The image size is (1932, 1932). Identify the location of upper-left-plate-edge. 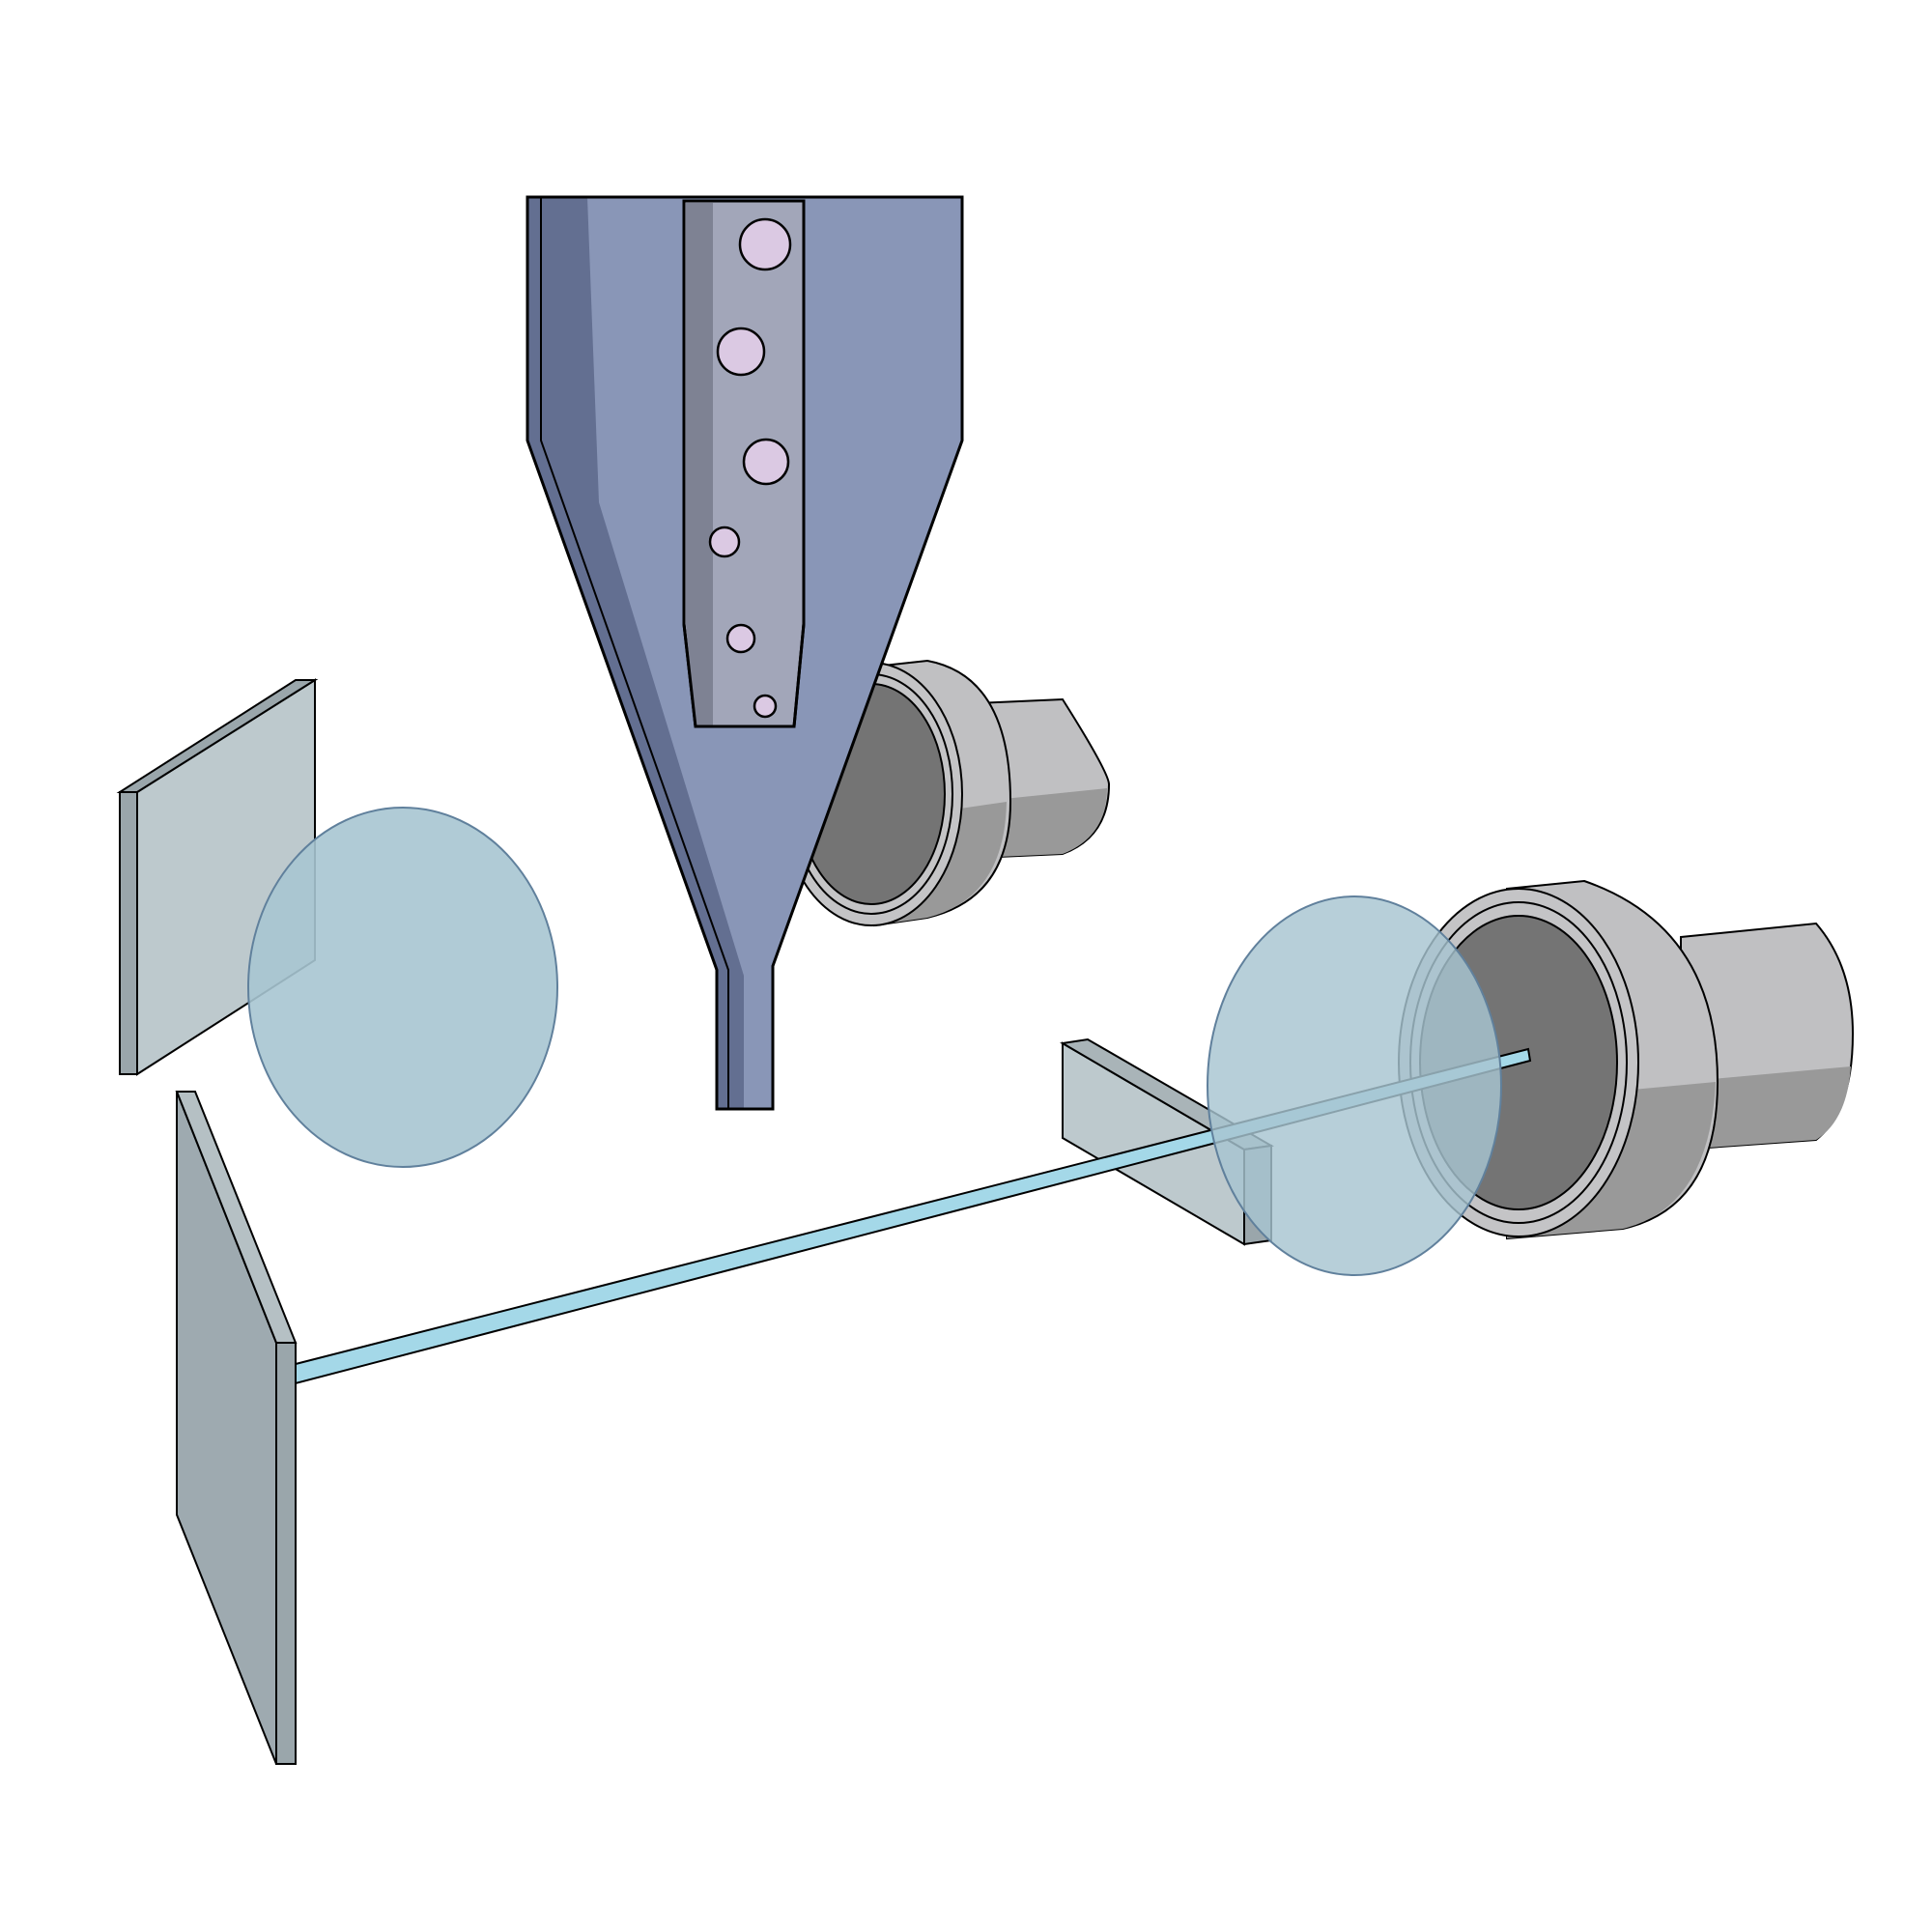
(128, 933).